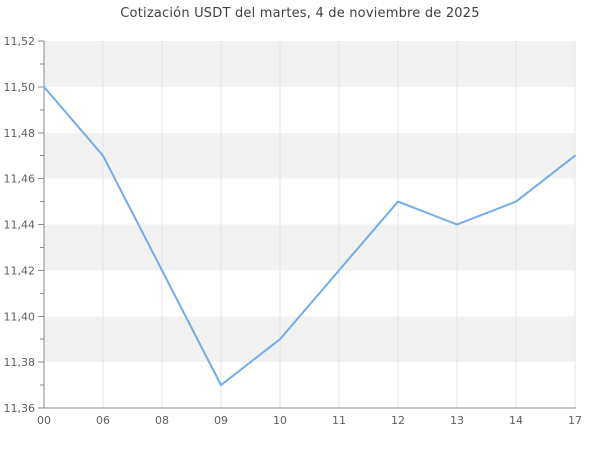  Describe the element at coordinates (575, 420) in the screenshot. I see `x-tick-label: 17` at that location.